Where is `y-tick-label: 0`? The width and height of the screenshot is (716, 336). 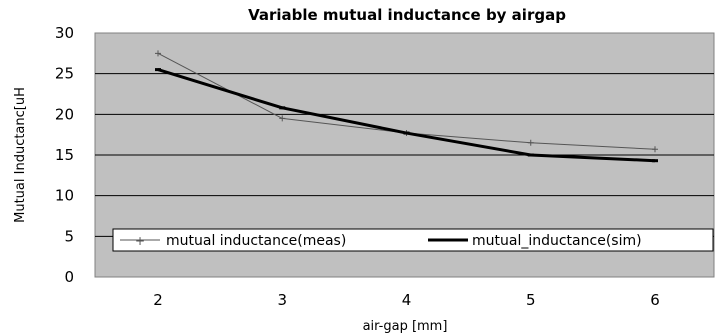 y-tick-label: 0 is located at coordinates (69, 277).